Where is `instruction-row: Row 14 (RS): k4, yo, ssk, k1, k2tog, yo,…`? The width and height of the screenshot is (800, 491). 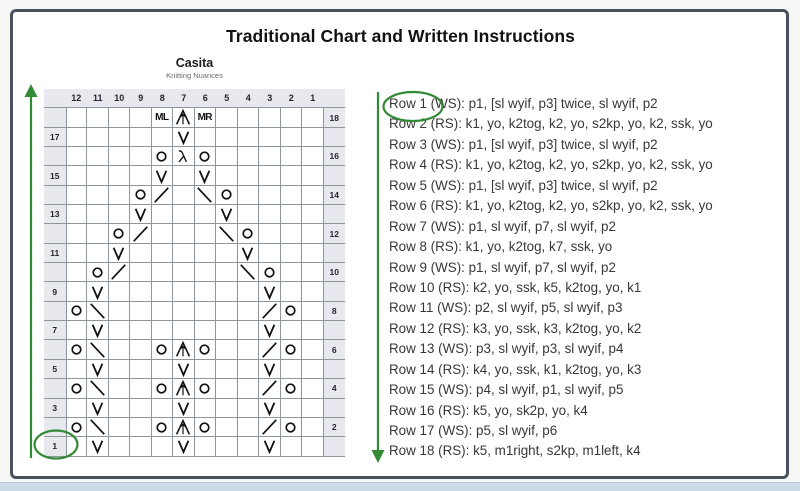
instruction-row: Row 14 (RS): k4, yo, ssk, k1, k2tog, yo,… is located at coordinates (515, 369).